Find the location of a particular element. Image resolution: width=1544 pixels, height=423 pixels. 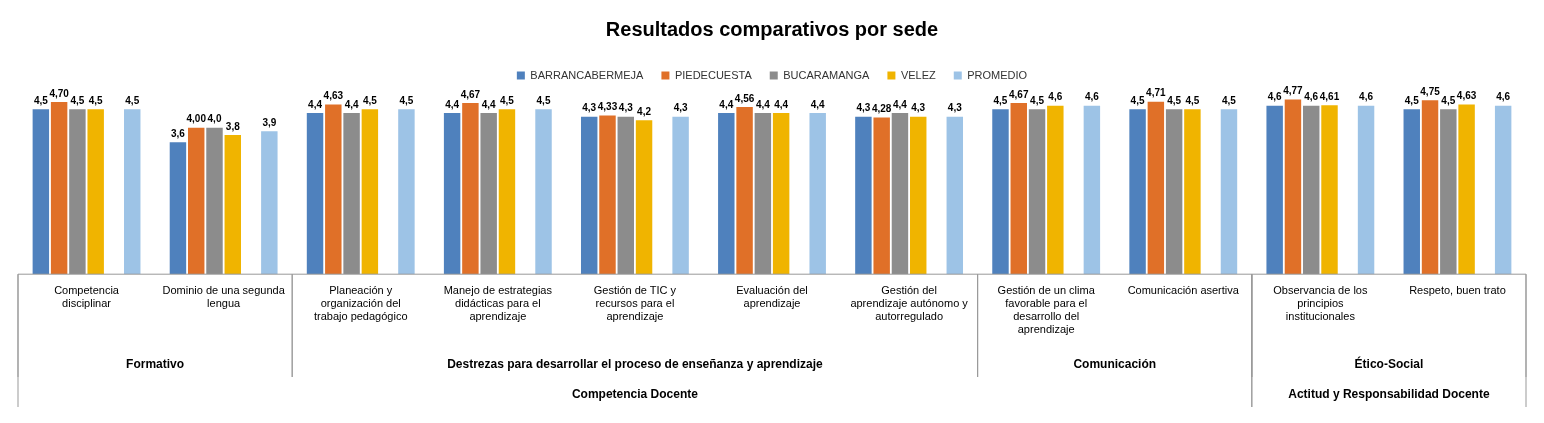

text: Destrezas para desarrollar el proceso de enseñanza y aprendizaje is located at coordinates (635, 364).